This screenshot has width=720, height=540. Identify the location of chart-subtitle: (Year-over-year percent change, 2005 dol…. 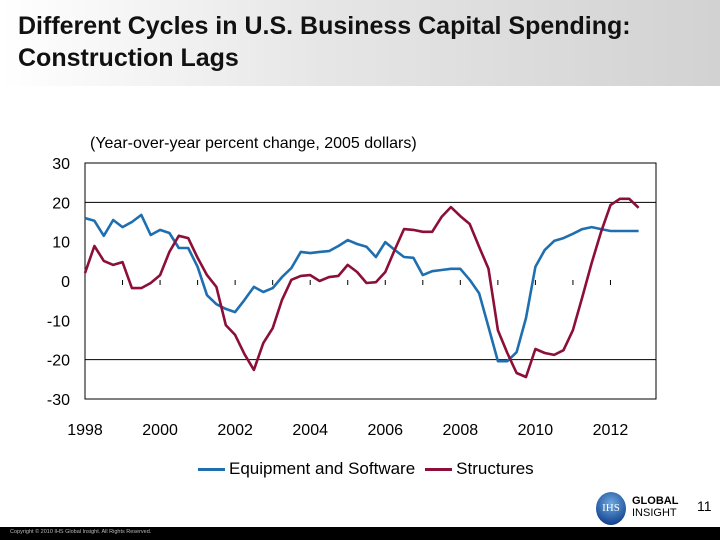
(253, 143).